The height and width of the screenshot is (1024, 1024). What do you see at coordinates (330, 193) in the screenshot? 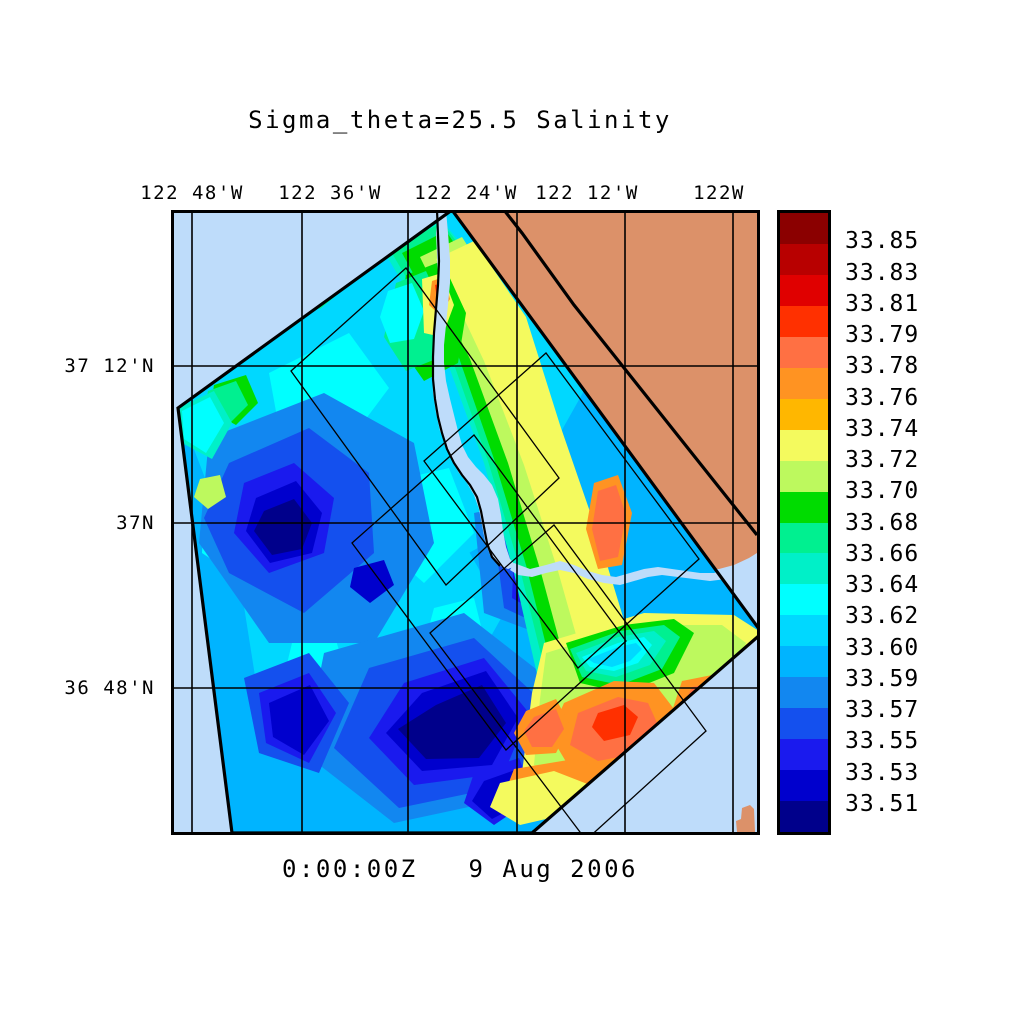
I see `lon-tick-label-1: 122 36'W` at bounding box center [330, 193].